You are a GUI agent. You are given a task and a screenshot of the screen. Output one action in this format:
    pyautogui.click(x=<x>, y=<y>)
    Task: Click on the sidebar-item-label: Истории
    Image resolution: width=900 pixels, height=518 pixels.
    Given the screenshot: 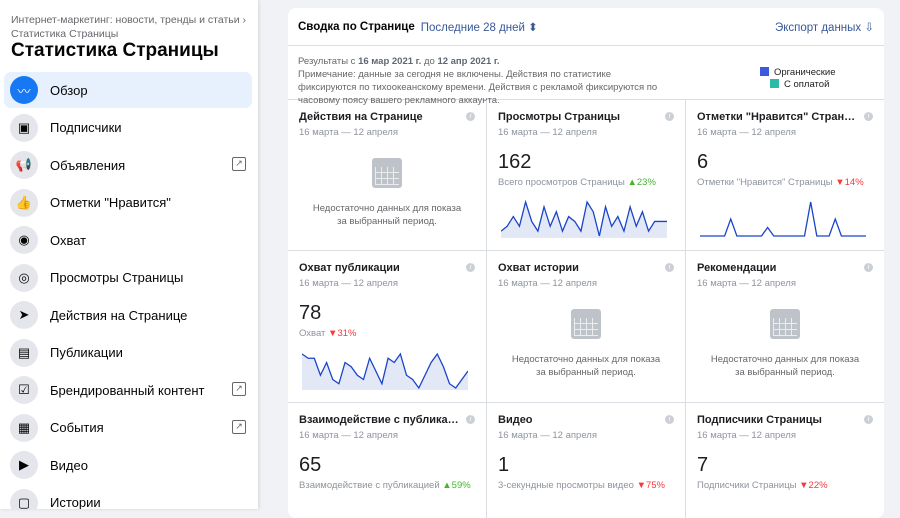 What is the action you would take?
    pyautogui.click(x=75, y=502)
    